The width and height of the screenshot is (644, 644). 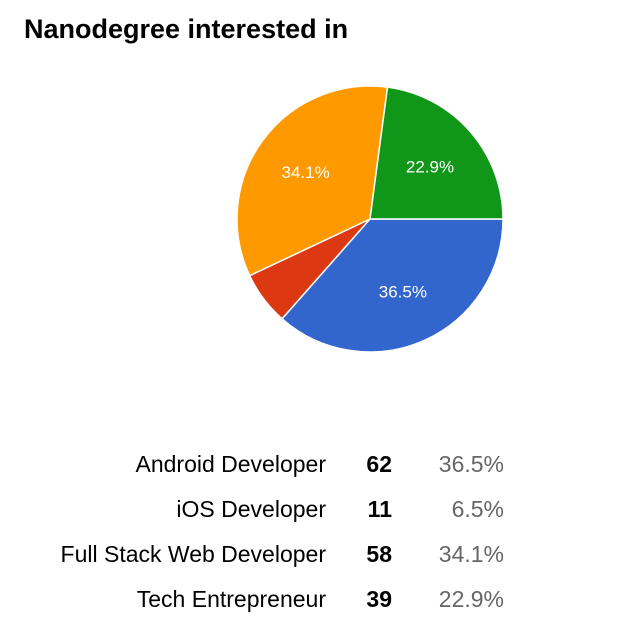 What do you see at coordinates (403, 292) in the screenshot?
I see `pie-slice-percent-label: 36.5%` at bounding box center [403, 292].